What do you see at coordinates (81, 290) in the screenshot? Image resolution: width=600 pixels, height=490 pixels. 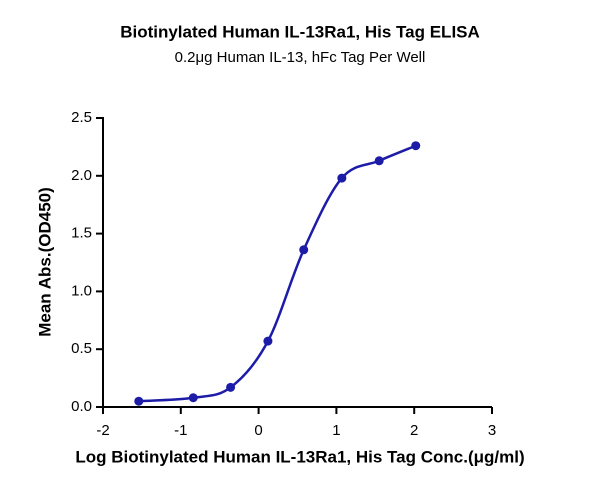 I see `y-tick-label: 1.0` at bounding box center [81, 290].